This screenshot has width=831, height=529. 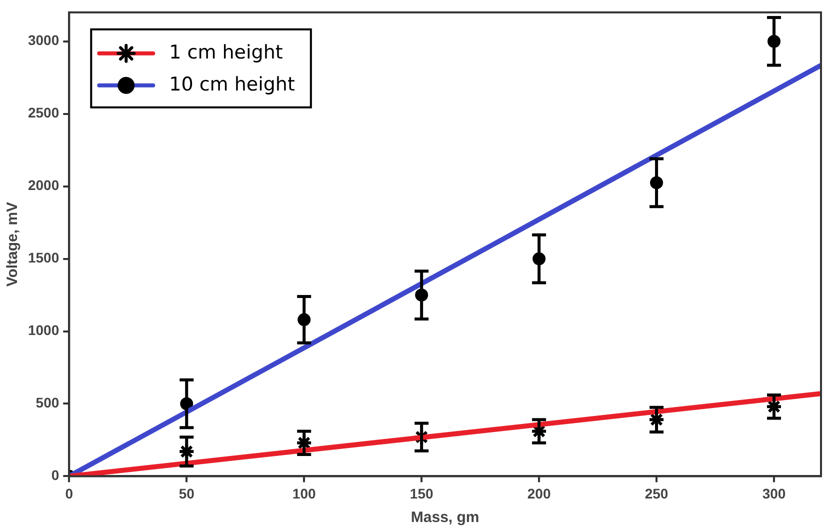 What do you see at coordinates (48, 402) in the screenshot?
I see `y-tick-label: 500` at bounding box center [48, 402].